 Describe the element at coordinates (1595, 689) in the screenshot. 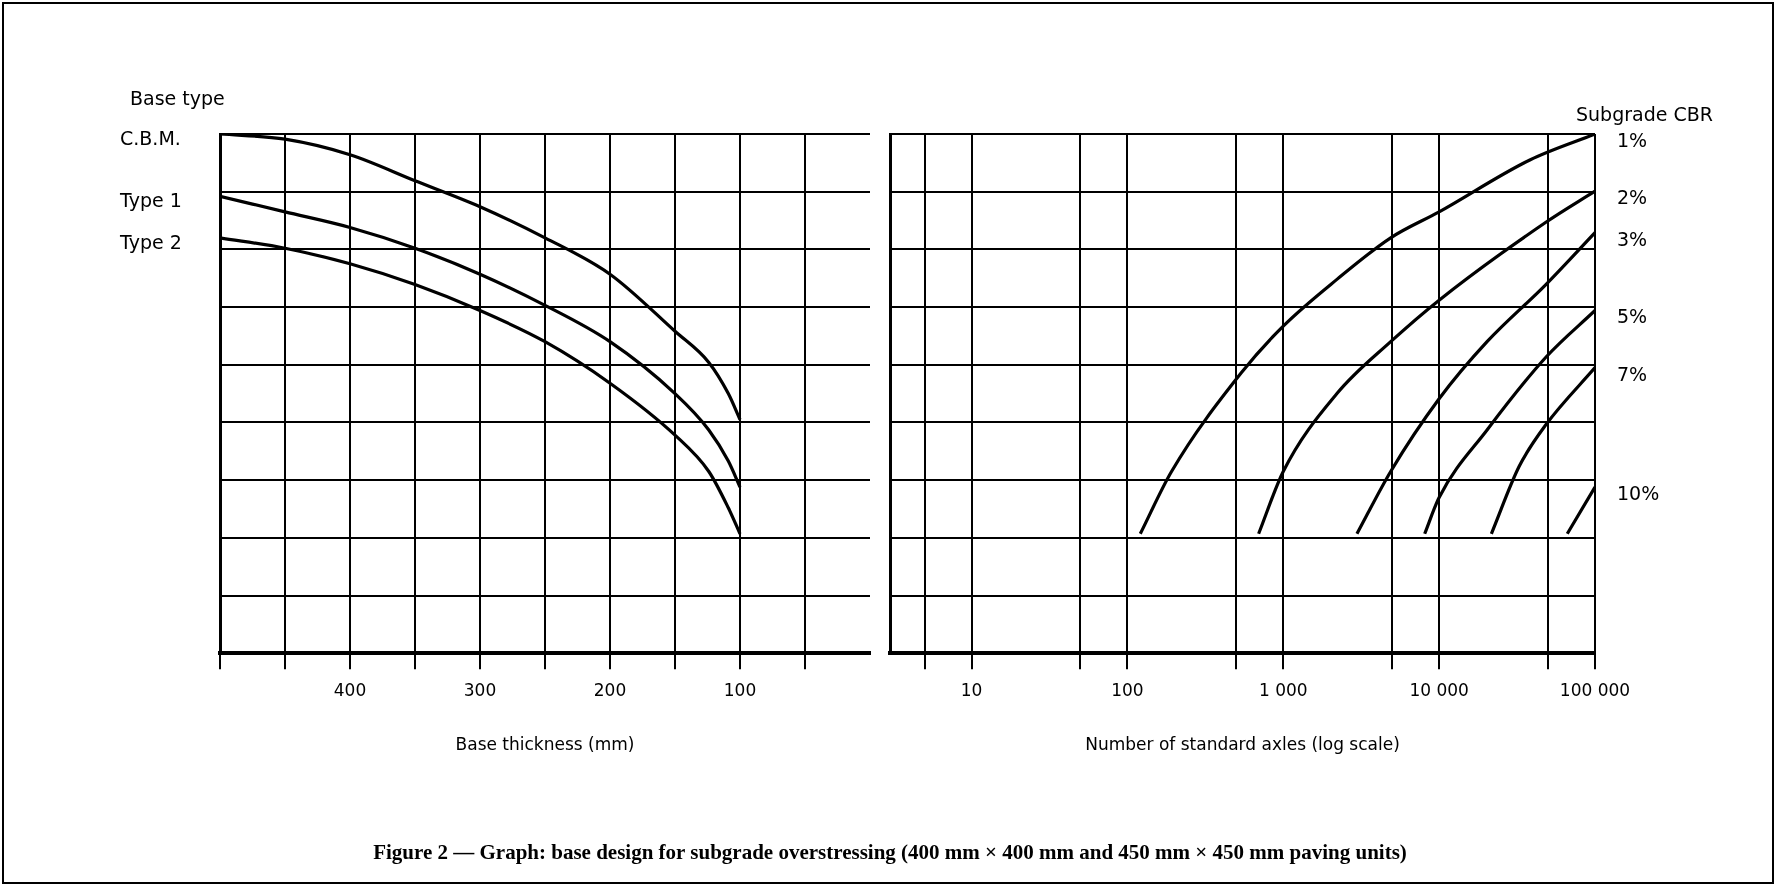

I see `x-tick-label: 100 000` at that location.